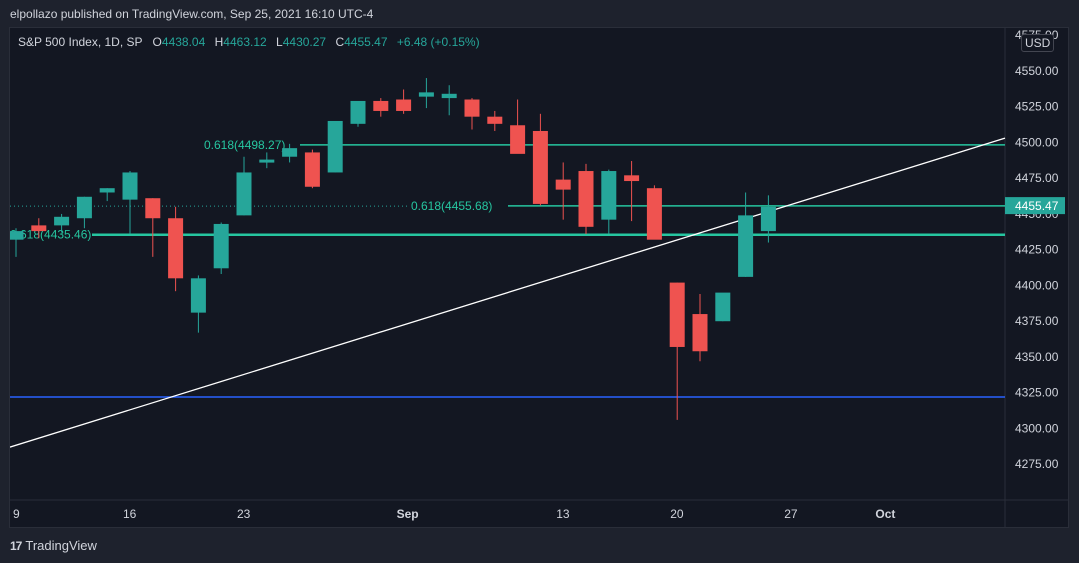 Image resolution: width=1079 pixels, height=563 pixels. I want to click on brand-name: TradingView, so click(61, 545).